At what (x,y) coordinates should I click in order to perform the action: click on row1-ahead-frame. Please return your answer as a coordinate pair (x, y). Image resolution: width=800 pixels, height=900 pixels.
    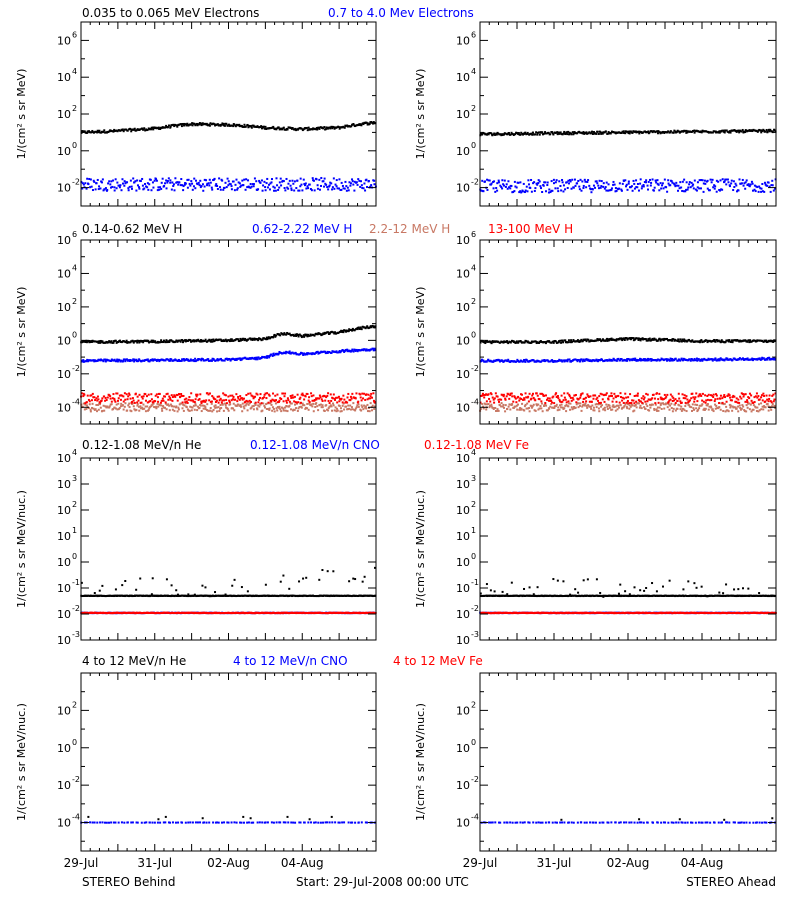
    Looking at the image, I should click on (628, 114).